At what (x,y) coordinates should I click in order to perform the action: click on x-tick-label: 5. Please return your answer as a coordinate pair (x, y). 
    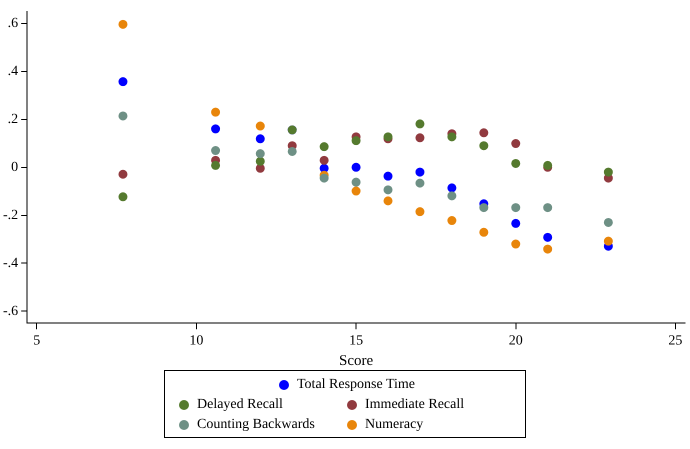
    Looking at the image, I should click on (36, 340).